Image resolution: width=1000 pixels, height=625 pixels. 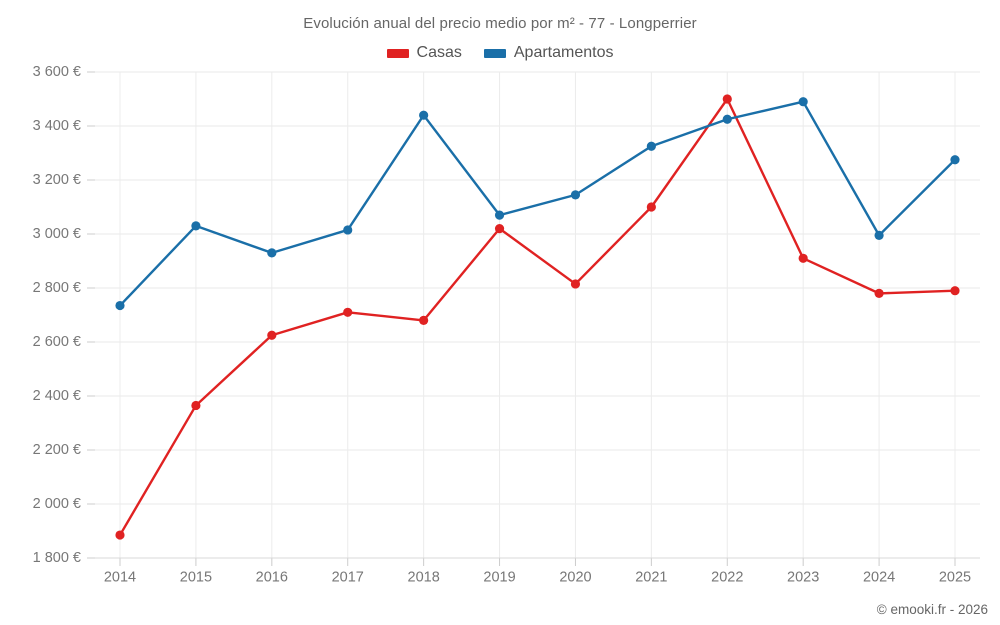 I want to click on x-tick-label: 2016, so click(x=272, y=578).